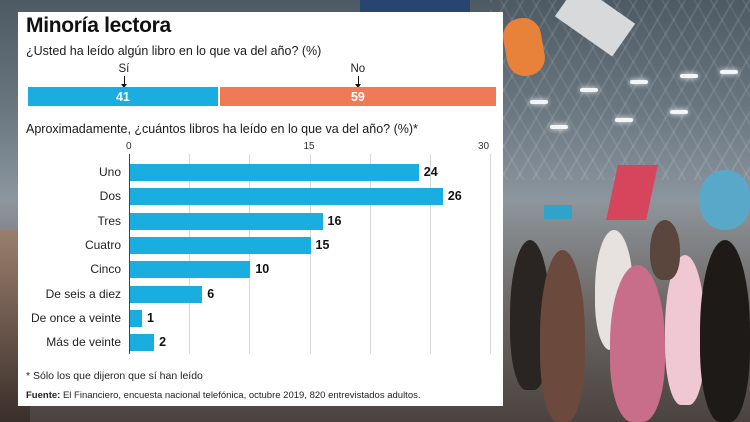 Image resolution: width=750 pixels, height=422 pixels. What do you see at coordinates (484, 146) in the screenshot?
I see `x-tick-label: 30` at bounding box center [484, 146].